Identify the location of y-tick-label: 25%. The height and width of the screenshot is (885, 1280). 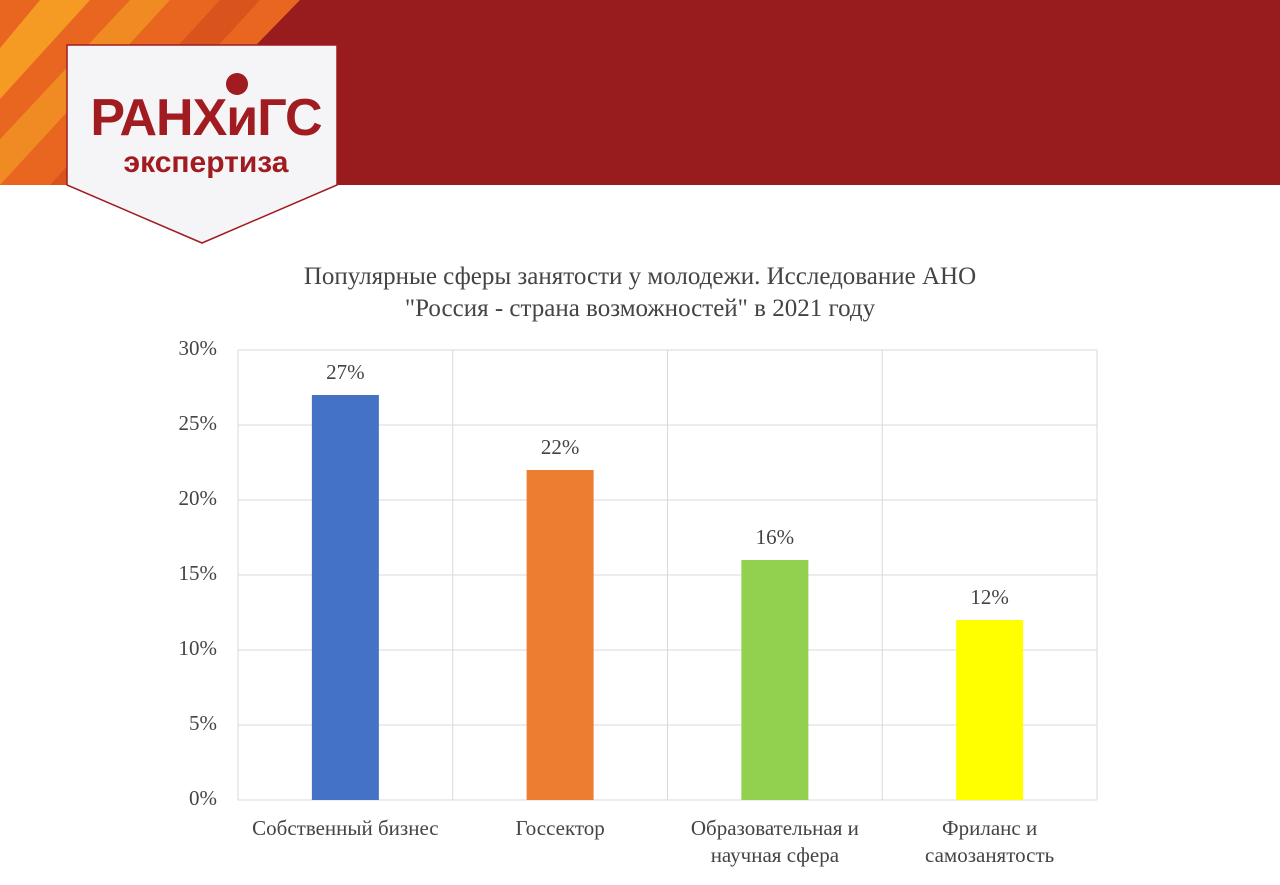
(198, 423).